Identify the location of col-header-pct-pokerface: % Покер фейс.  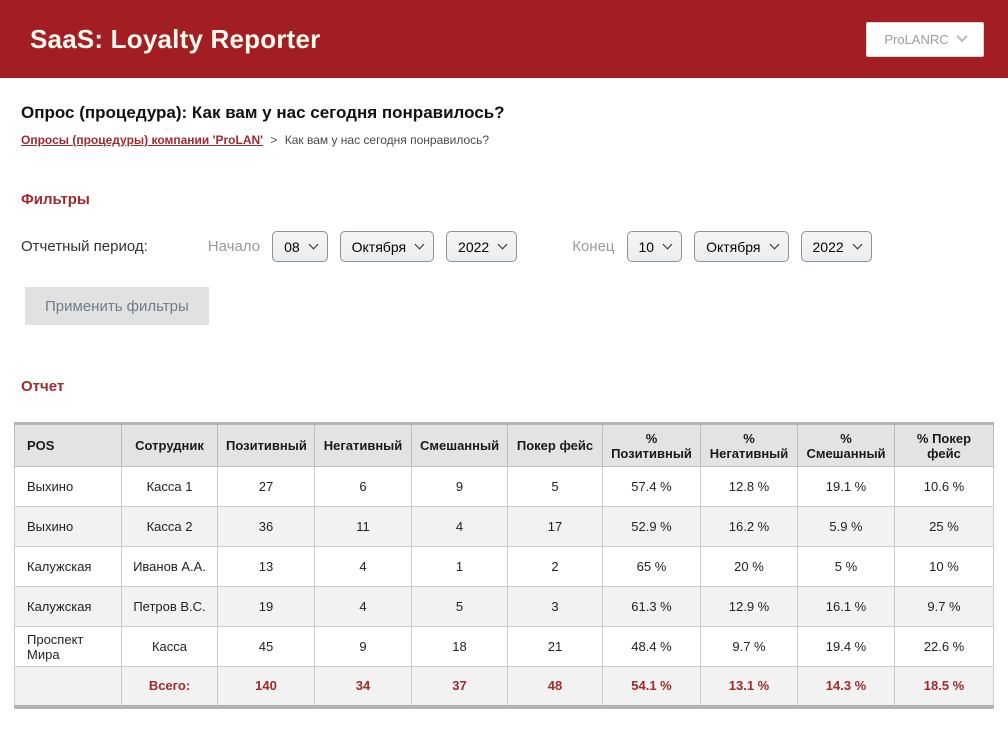
(944, 445).